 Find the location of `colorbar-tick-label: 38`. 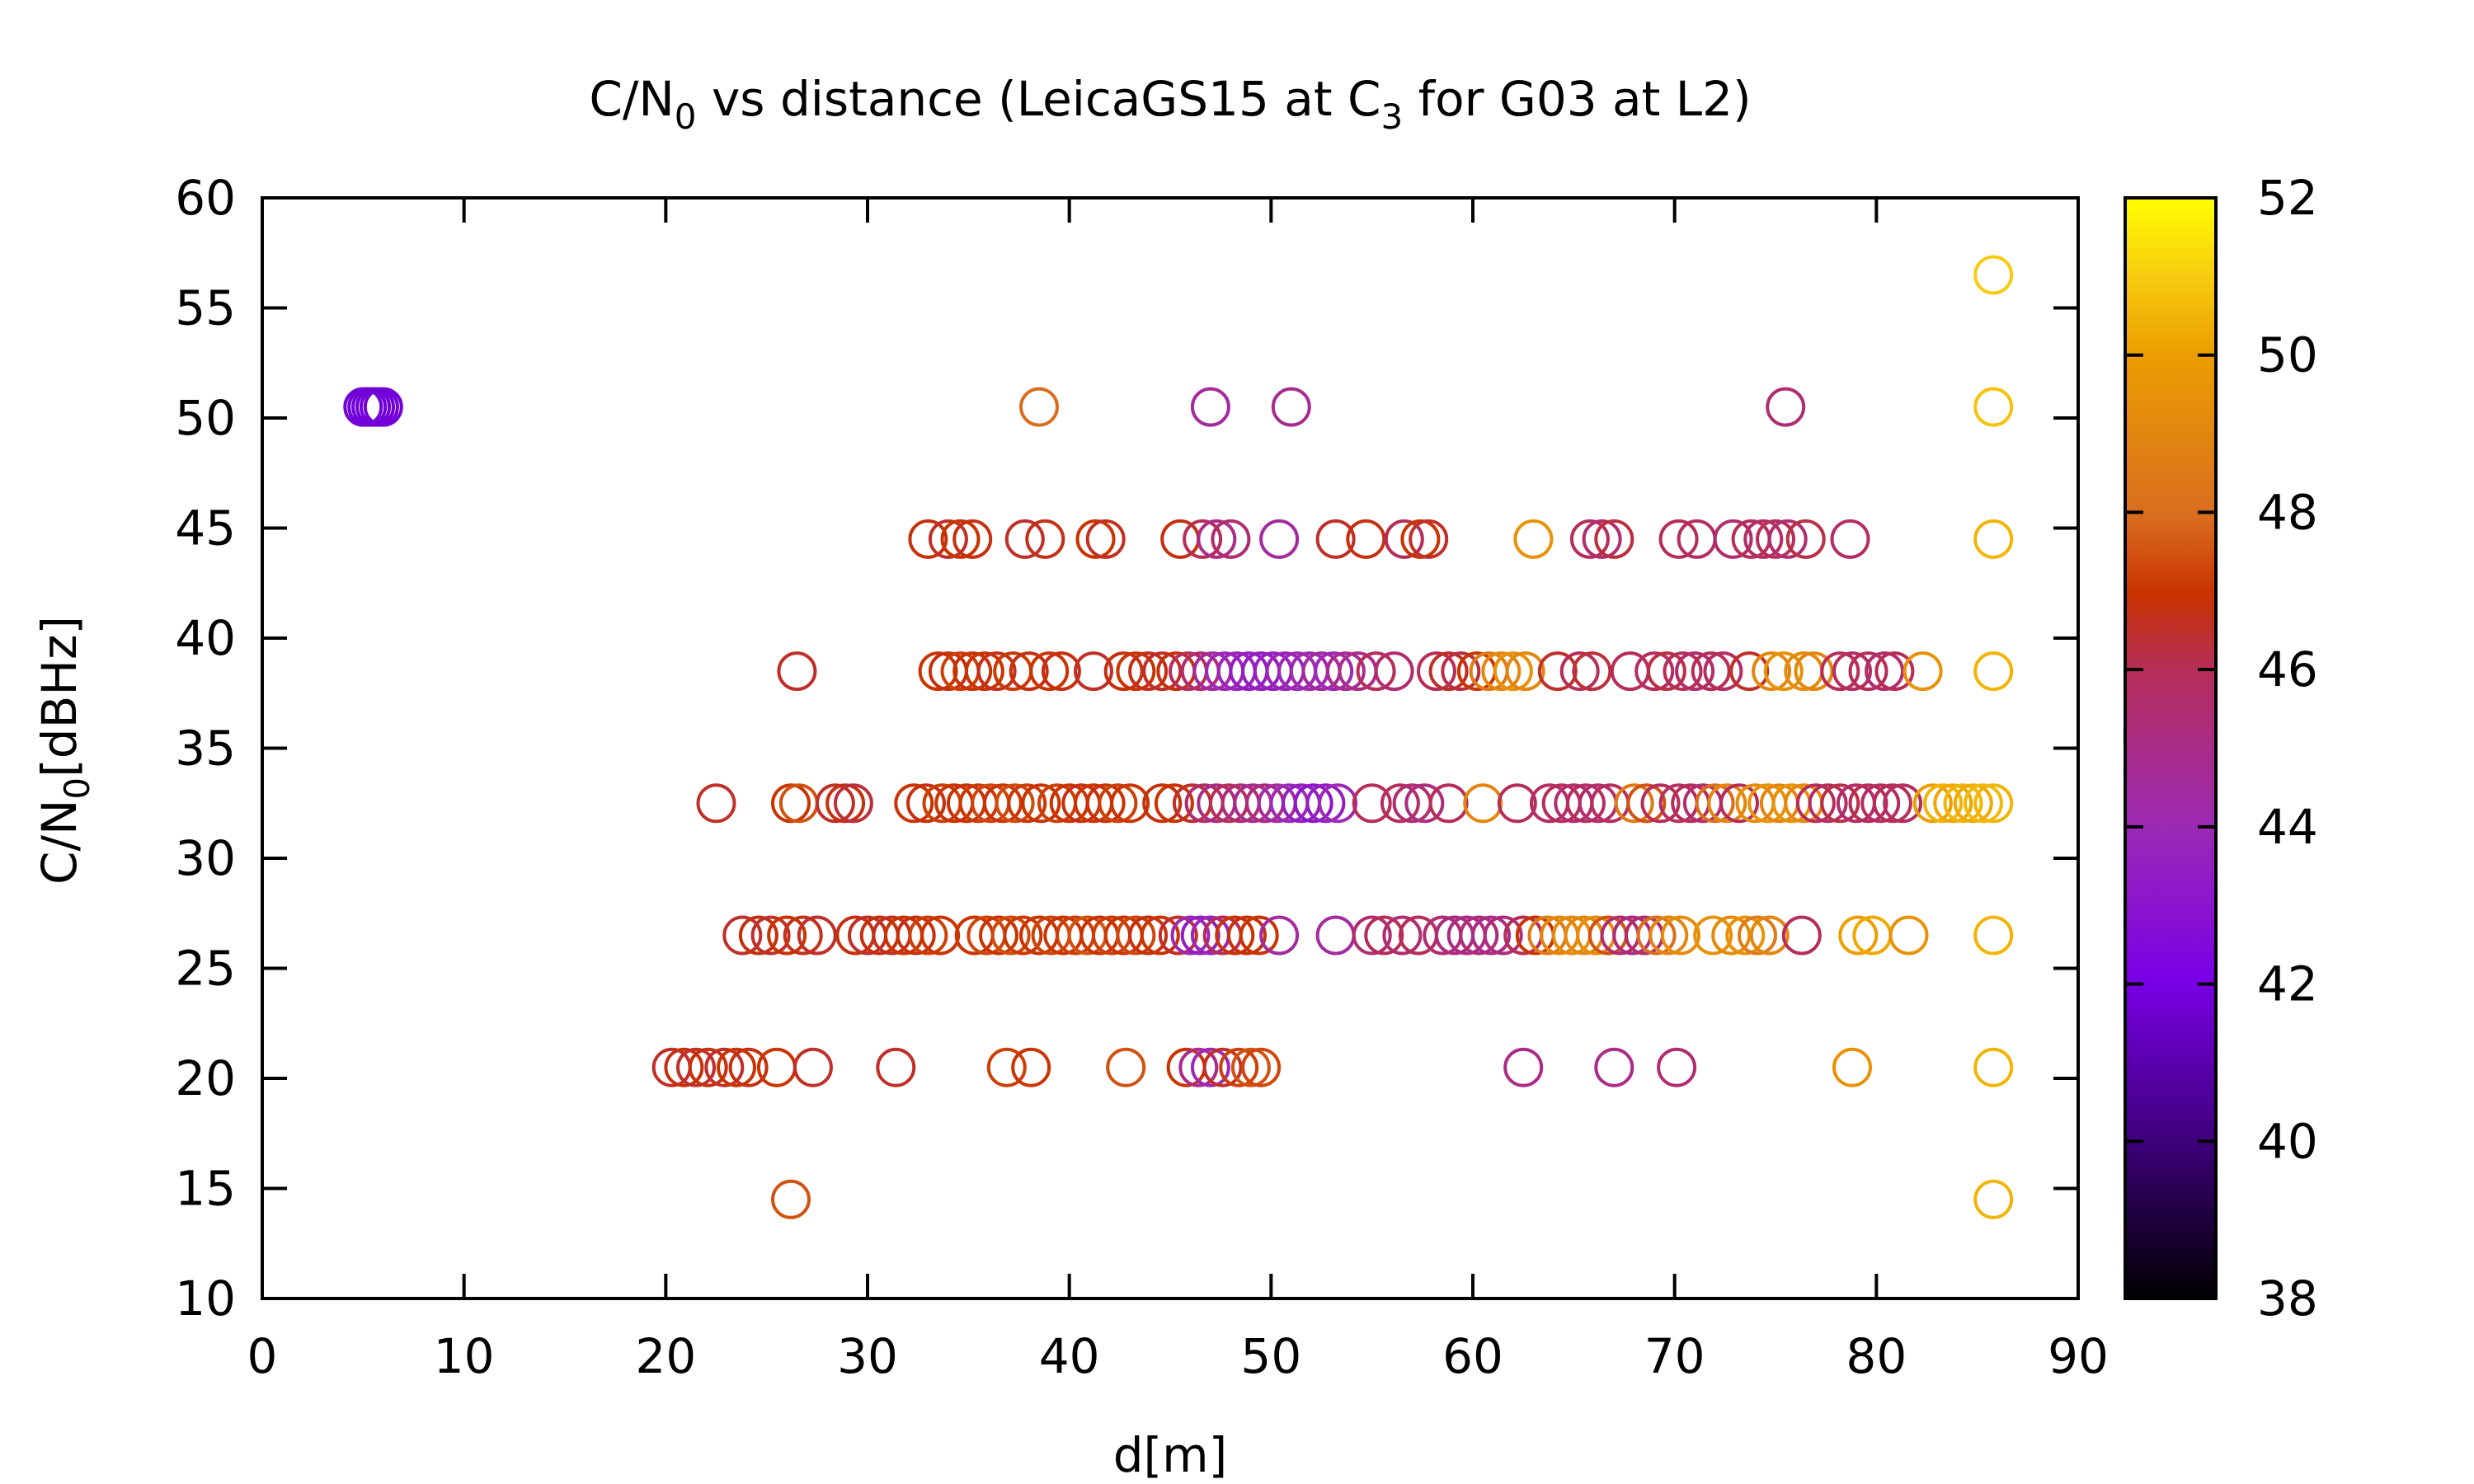

colorbar-tick-label: 38 is located at coordinates (2287, 1298).